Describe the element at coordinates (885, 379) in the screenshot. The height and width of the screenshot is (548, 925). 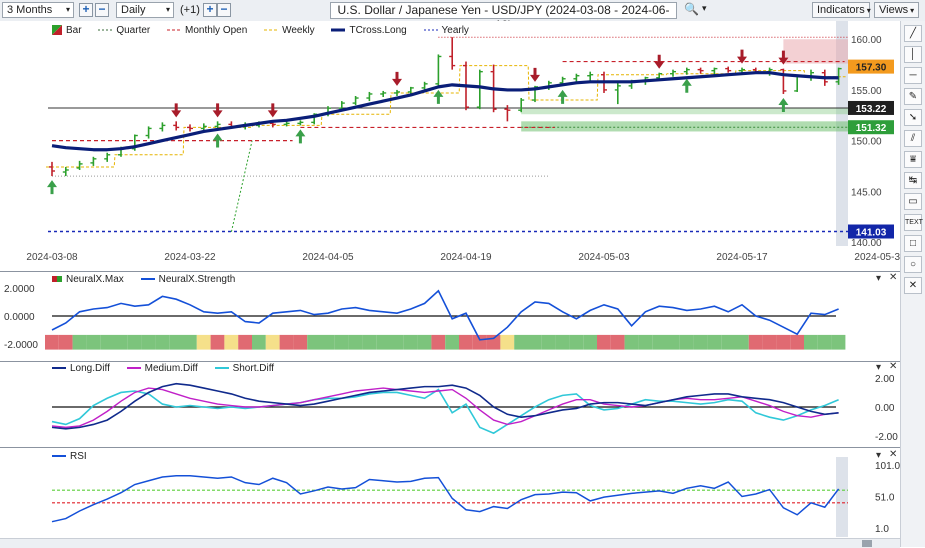
I see `y-tick-label: 2.00` at that location.